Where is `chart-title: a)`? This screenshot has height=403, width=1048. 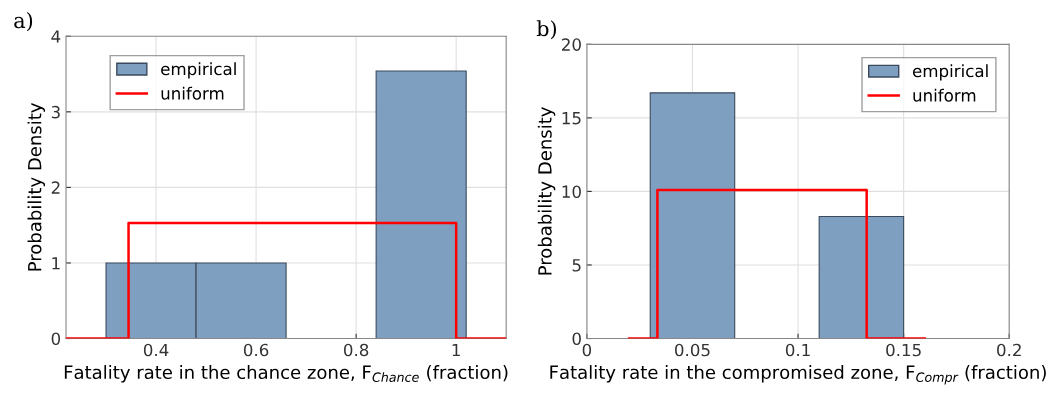 chart-title: a) is located at coordinates (23, 22).